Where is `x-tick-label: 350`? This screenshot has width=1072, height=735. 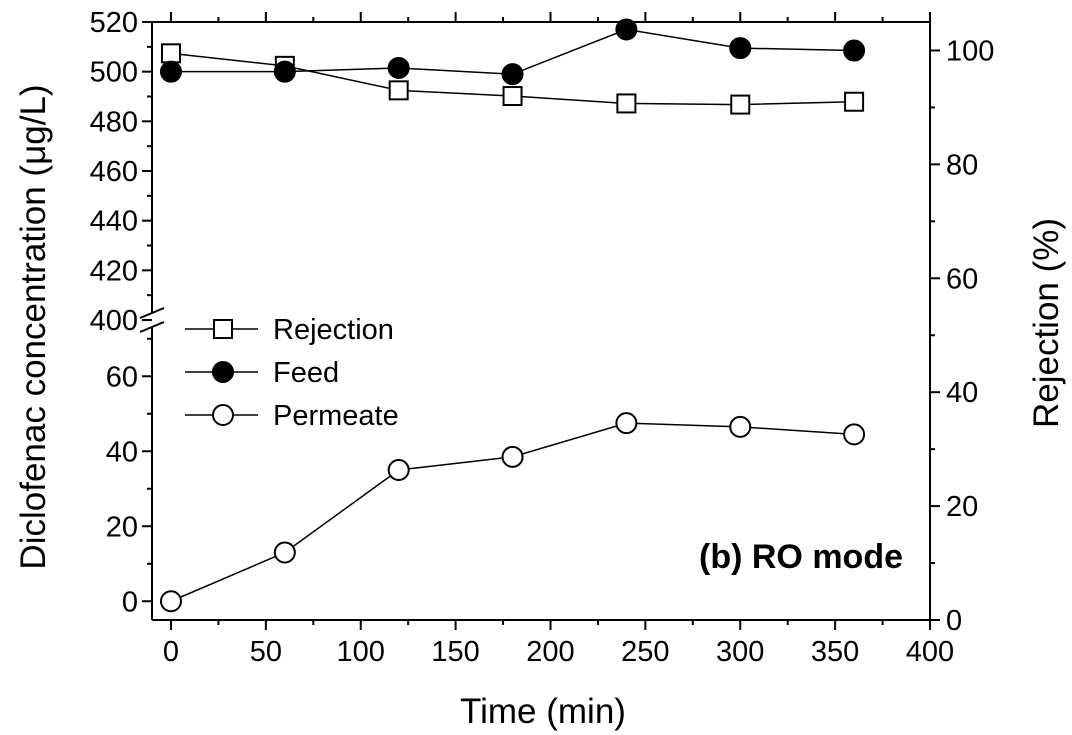 x-tick-label: 350 is located at coordinates (835, 652).